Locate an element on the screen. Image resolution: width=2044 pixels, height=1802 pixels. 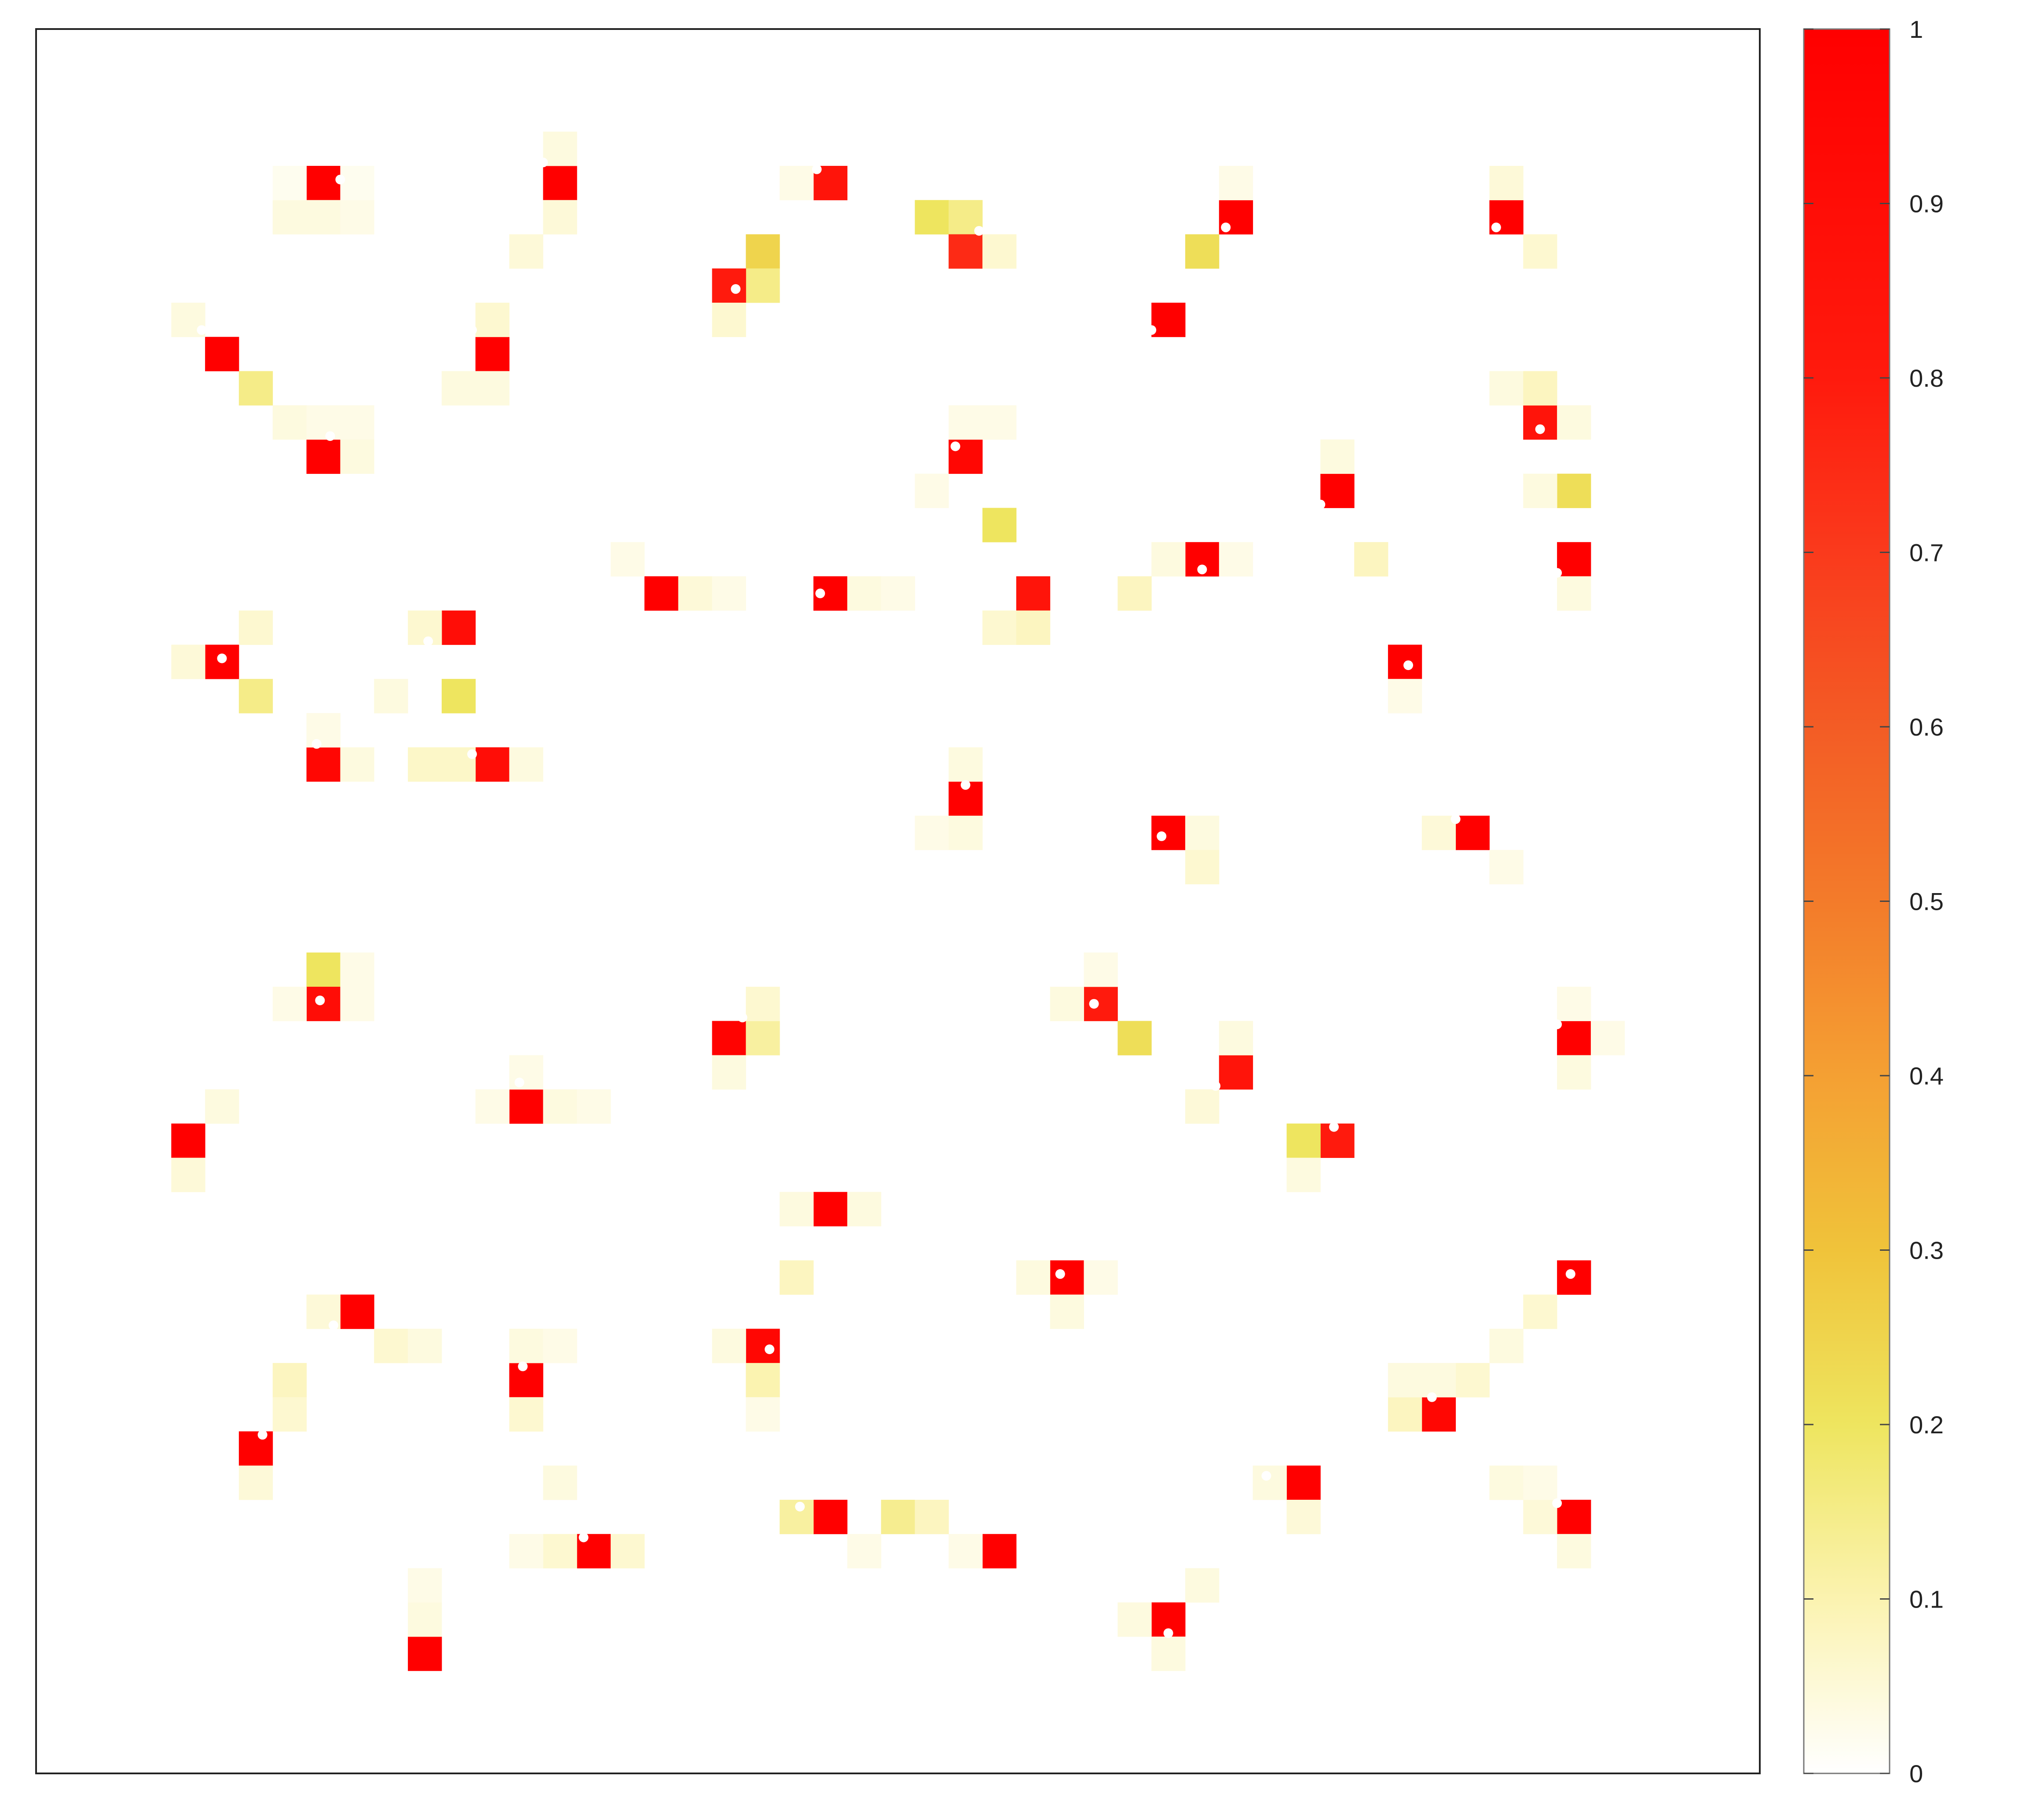
colorbar-tick-label: 0.1 is located at coordinates (1926, 1599).